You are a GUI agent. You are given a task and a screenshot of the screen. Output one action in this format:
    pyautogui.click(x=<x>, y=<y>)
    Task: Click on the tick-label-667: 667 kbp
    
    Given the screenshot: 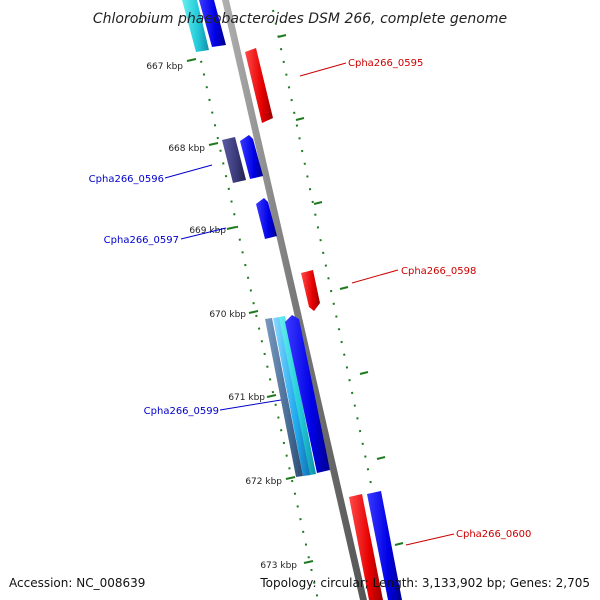 What is the action you would take?
    pyautogui.click(x=164, y=67)
    